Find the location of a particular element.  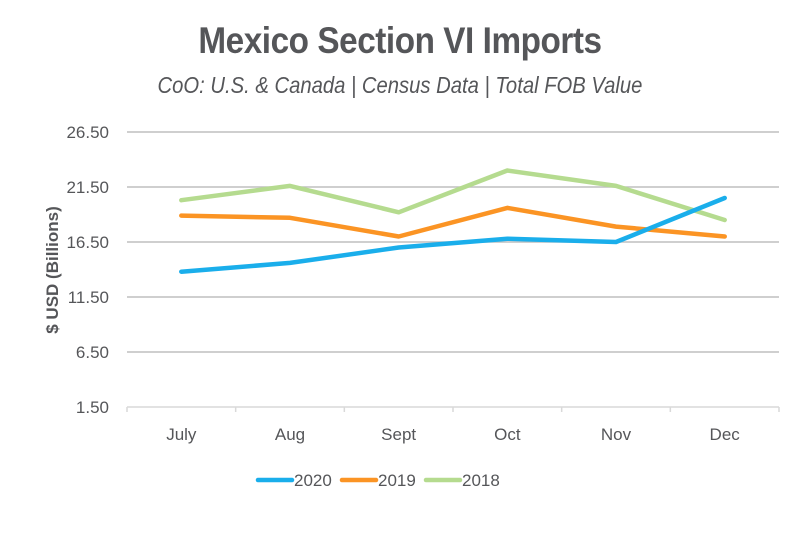

legend: 2020 2019 2018 is located at coordinates (377, 480).